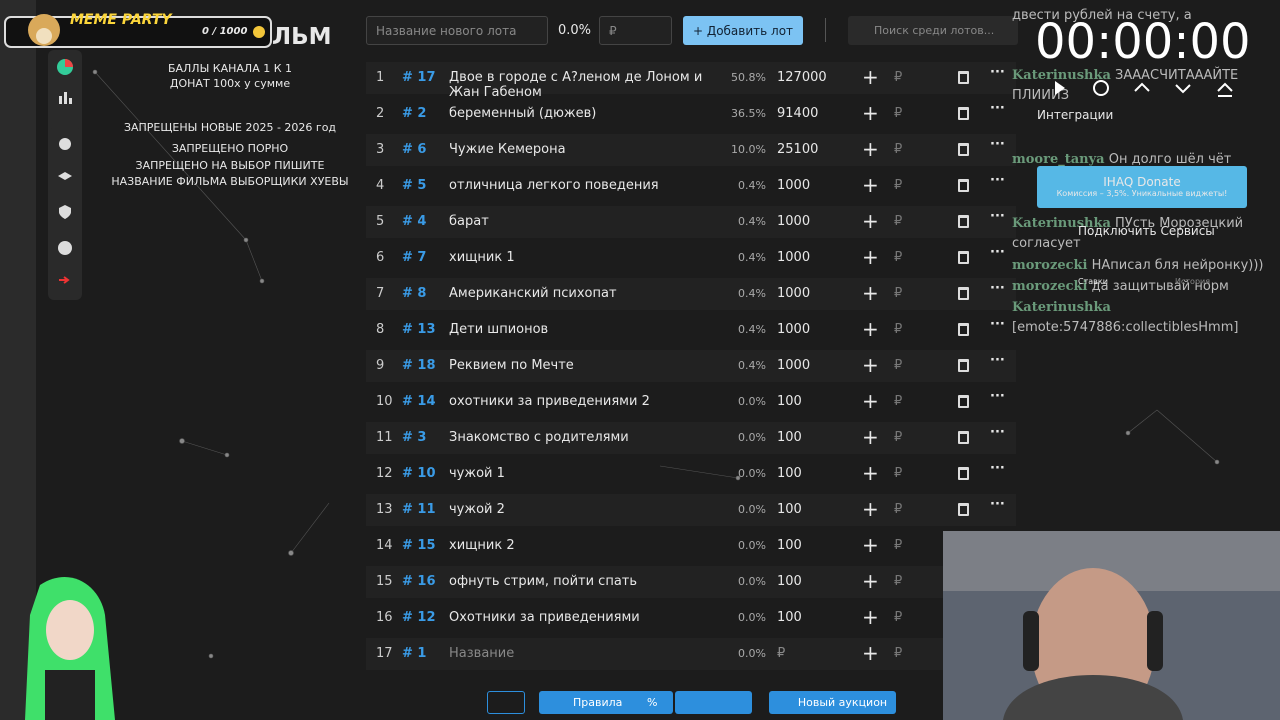 The image size is (1280, 720). I want to click on lot-name: хищник 1, so click(482, 257).